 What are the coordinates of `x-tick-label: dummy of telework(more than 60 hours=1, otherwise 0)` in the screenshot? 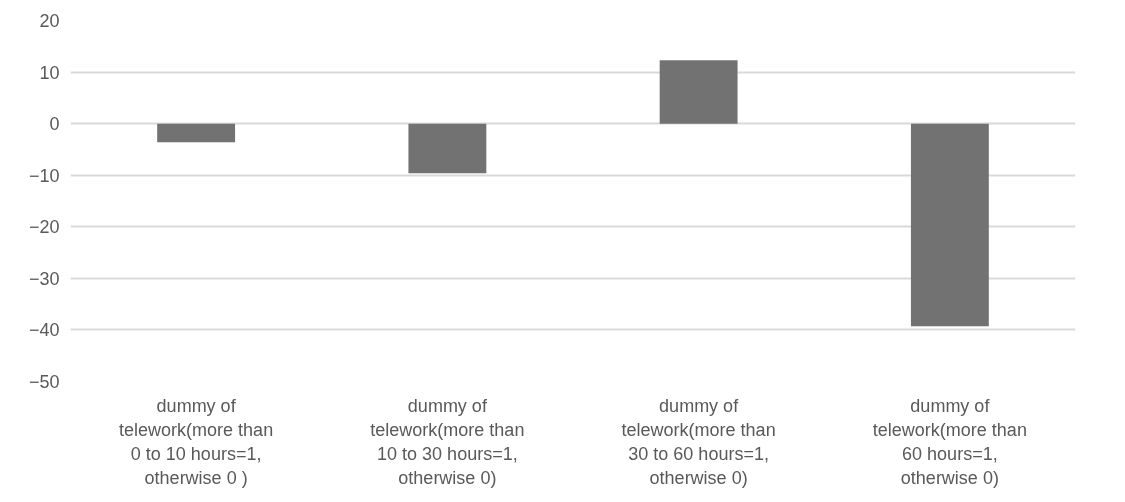 It's located at (949, 441).